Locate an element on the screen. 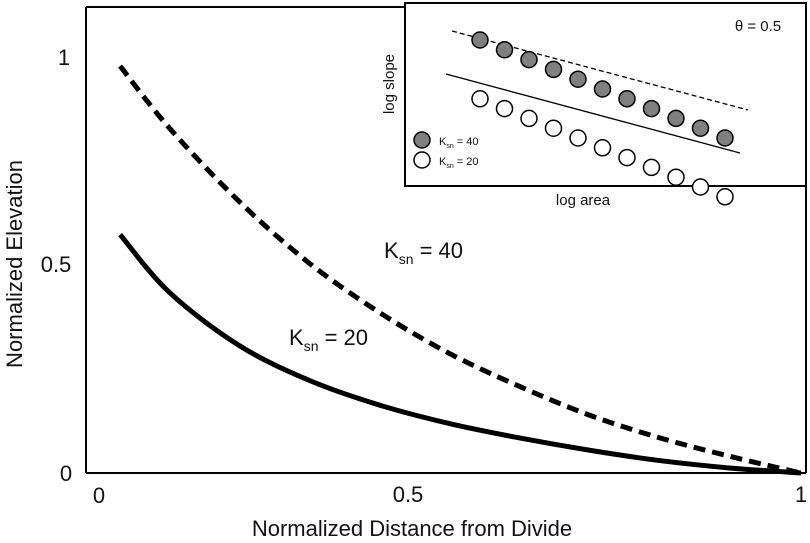 The height and width of the screenshot is (543, 810). y-tick-label-0: 0 is located at coordinates (66, 473).